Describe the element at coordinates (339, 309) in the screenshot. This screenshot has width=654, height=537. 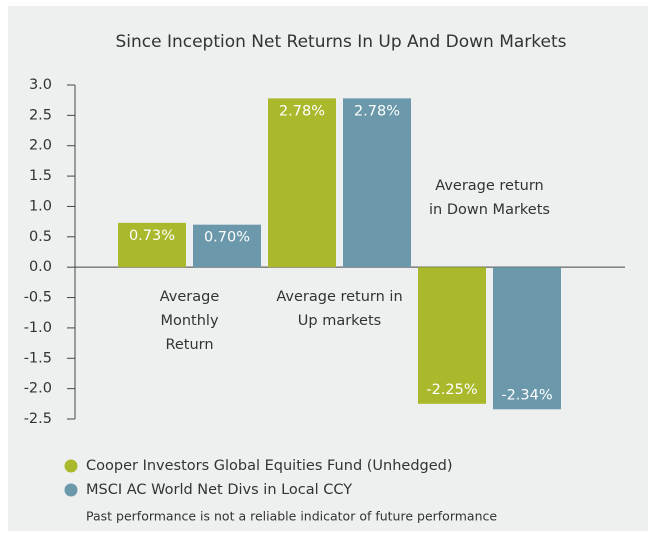
I see `category-label: Average return in Up markets` at that location.